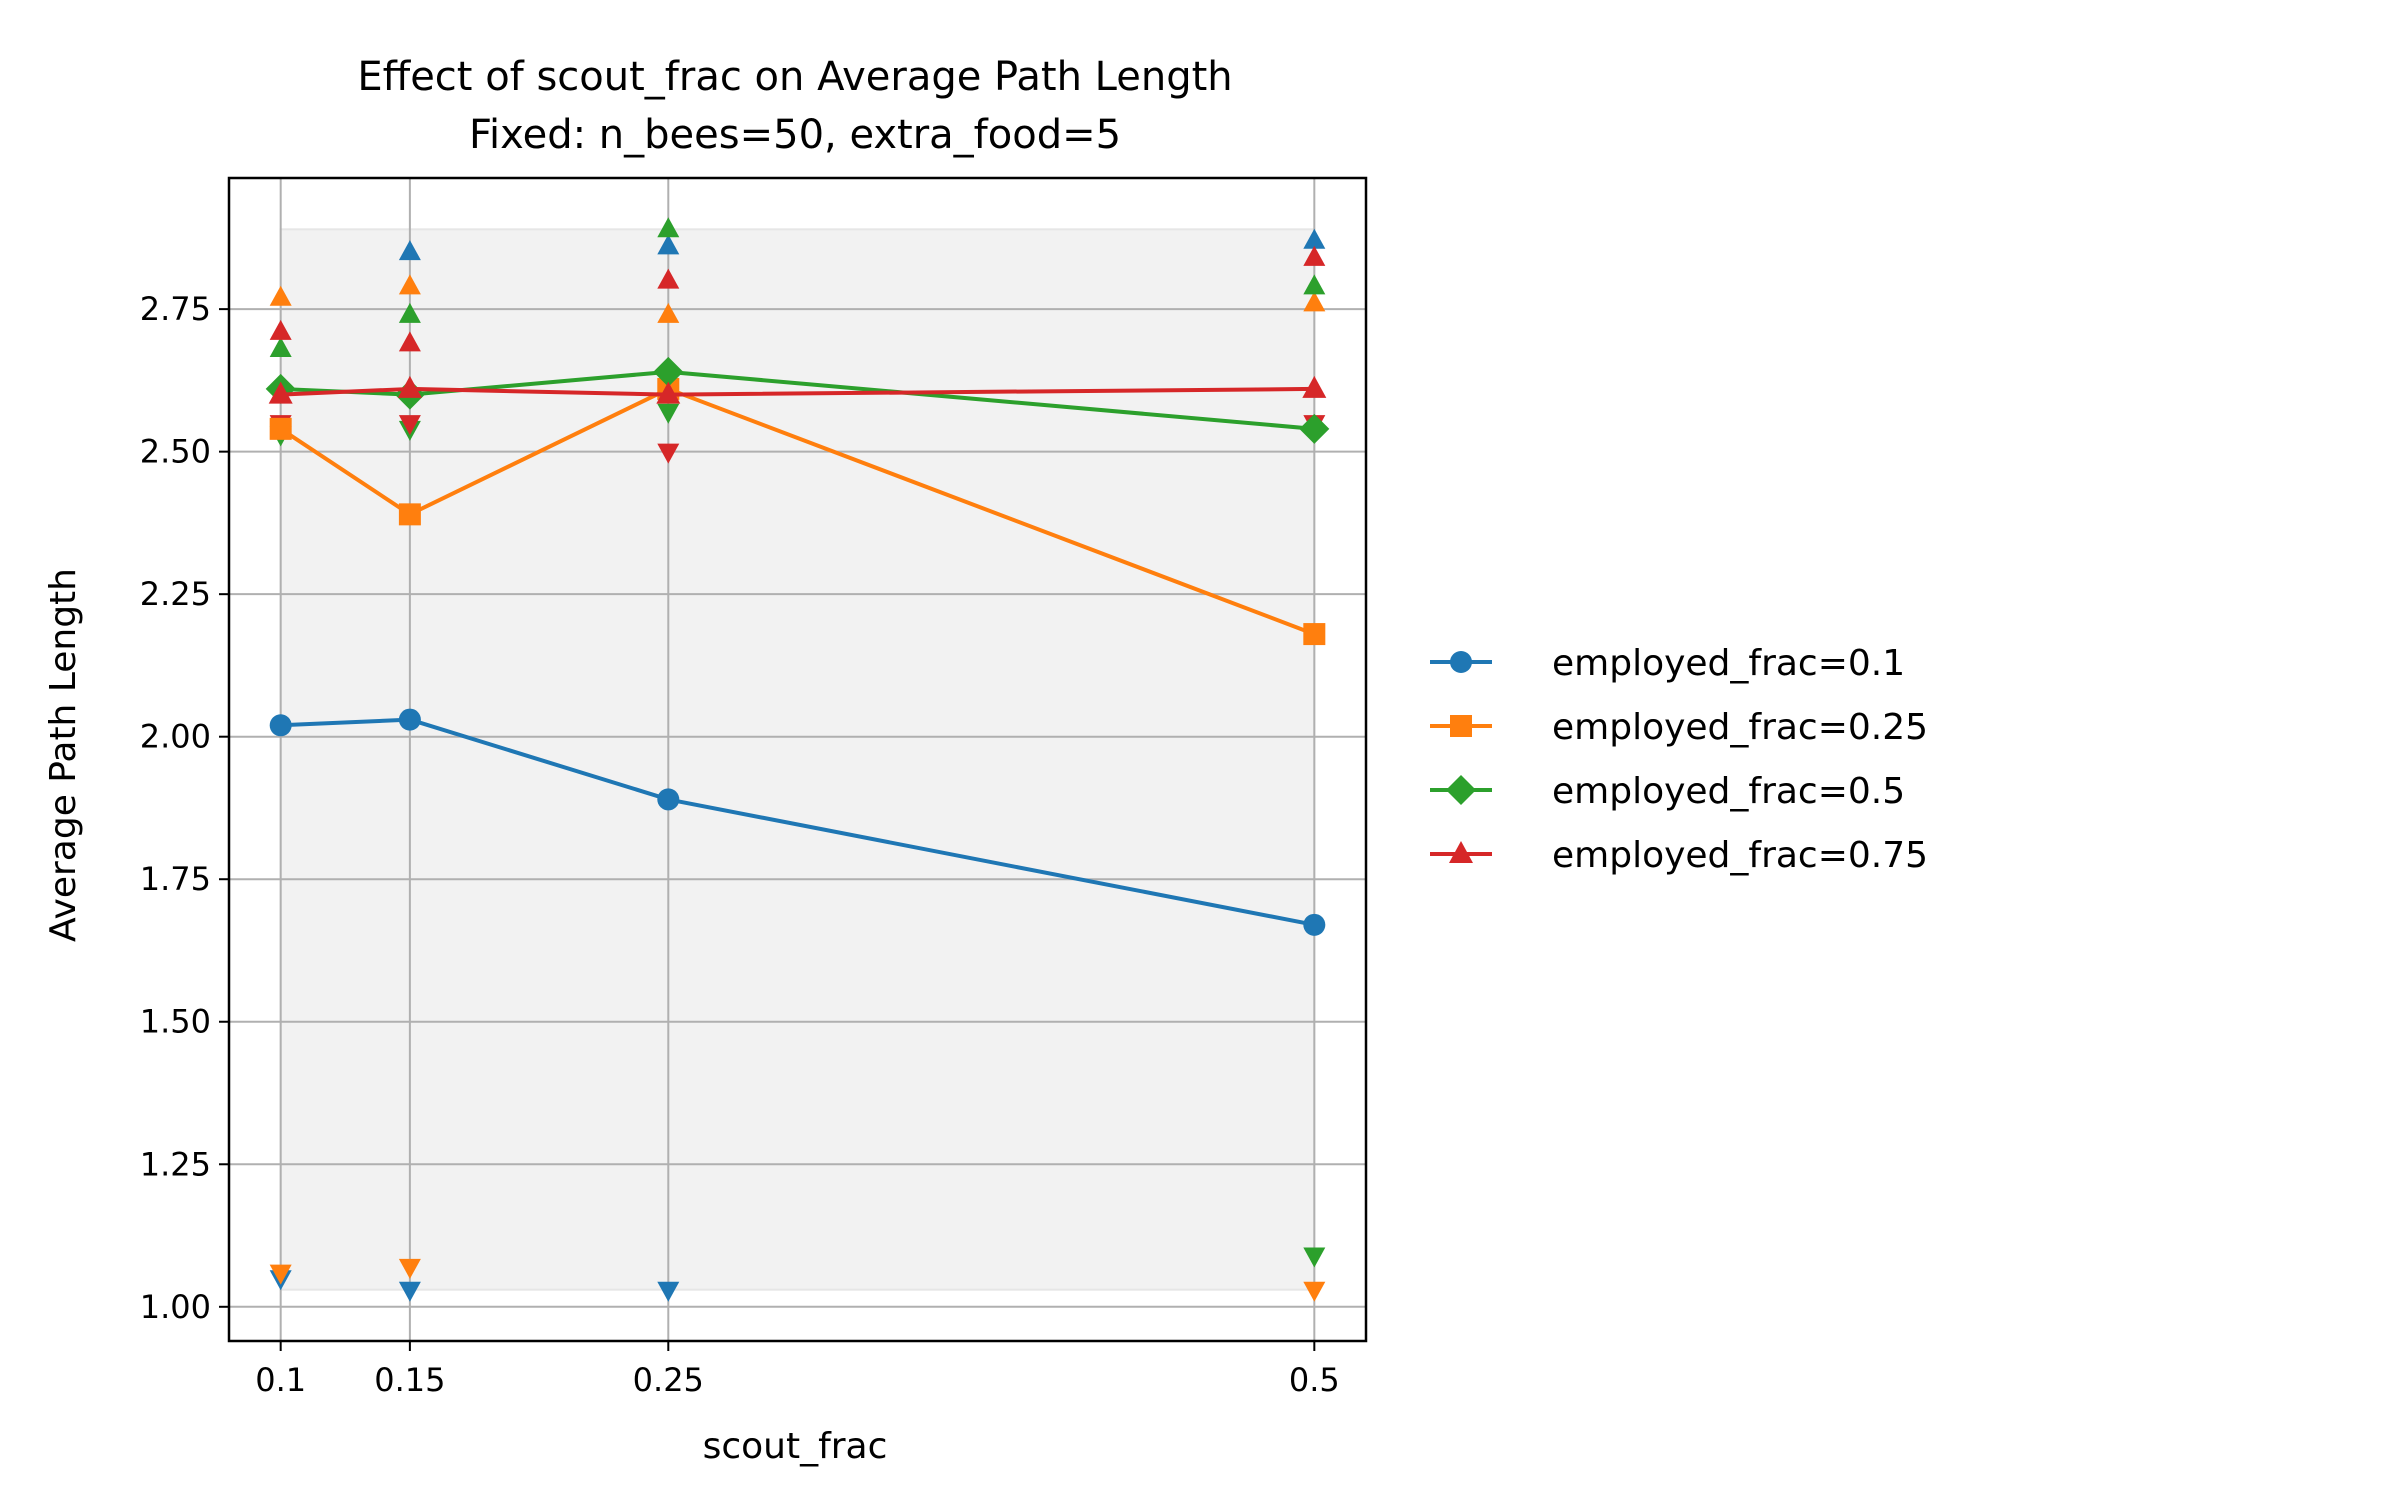 The width and height of the screenshot is (2400, 1505). Describe the element at coordinates (409, 1380) in the screenshot. I see `x-tick-label: 0.15` at that location.